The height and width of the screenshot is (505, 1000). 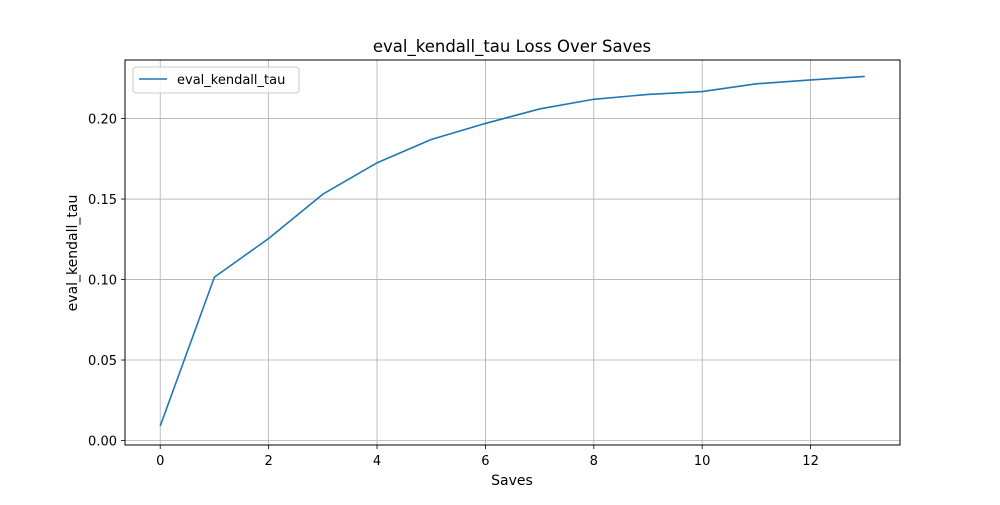 What do you see at coordinates (102, 200) in the screenshot?
I see `y-tick-label: 0.15` at bounding box center [102, 200].